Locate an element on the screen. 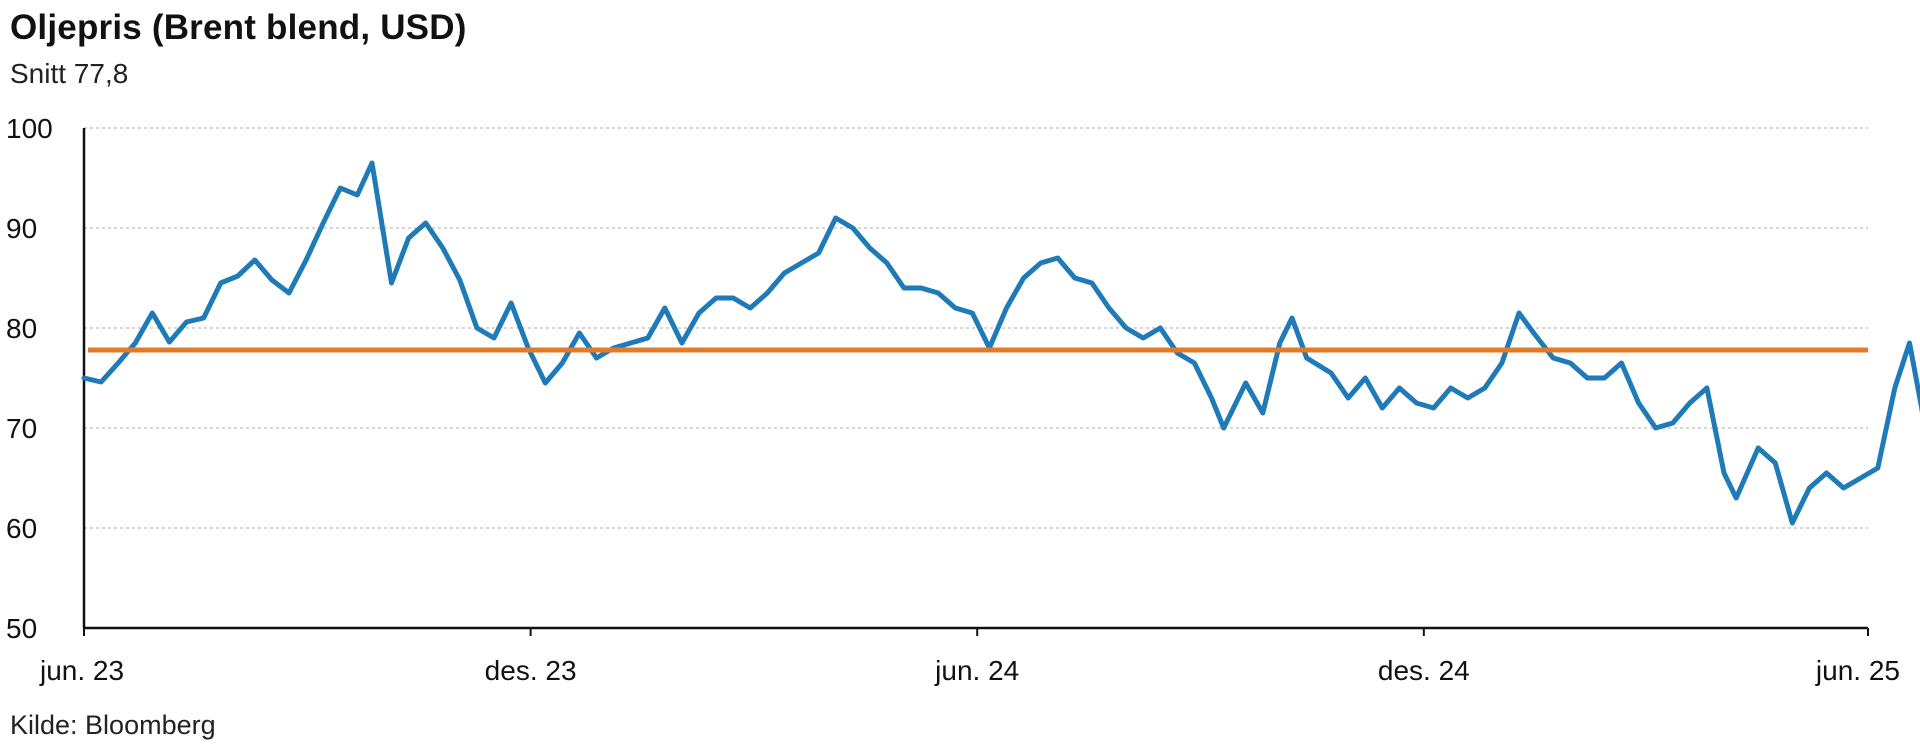 The width and height of the screenshot is (1920, 750). y-tick-label: 100 is located at coordinates (29, 128).